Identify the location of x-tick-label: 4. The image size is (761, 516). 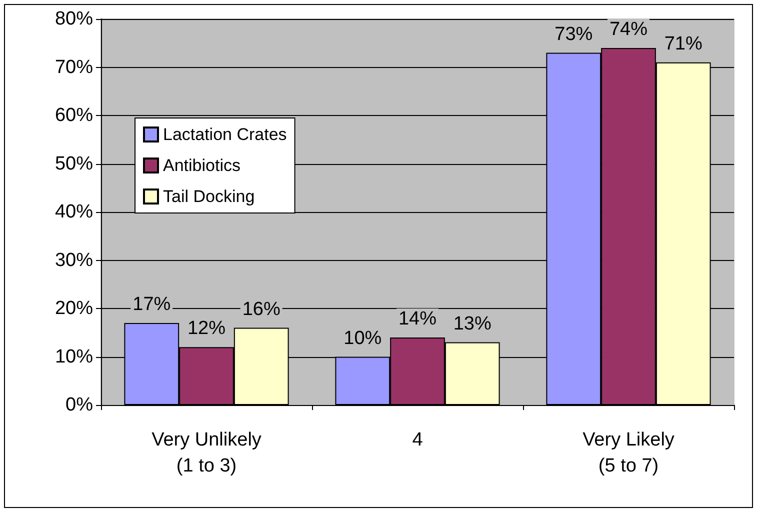
(418, 440).